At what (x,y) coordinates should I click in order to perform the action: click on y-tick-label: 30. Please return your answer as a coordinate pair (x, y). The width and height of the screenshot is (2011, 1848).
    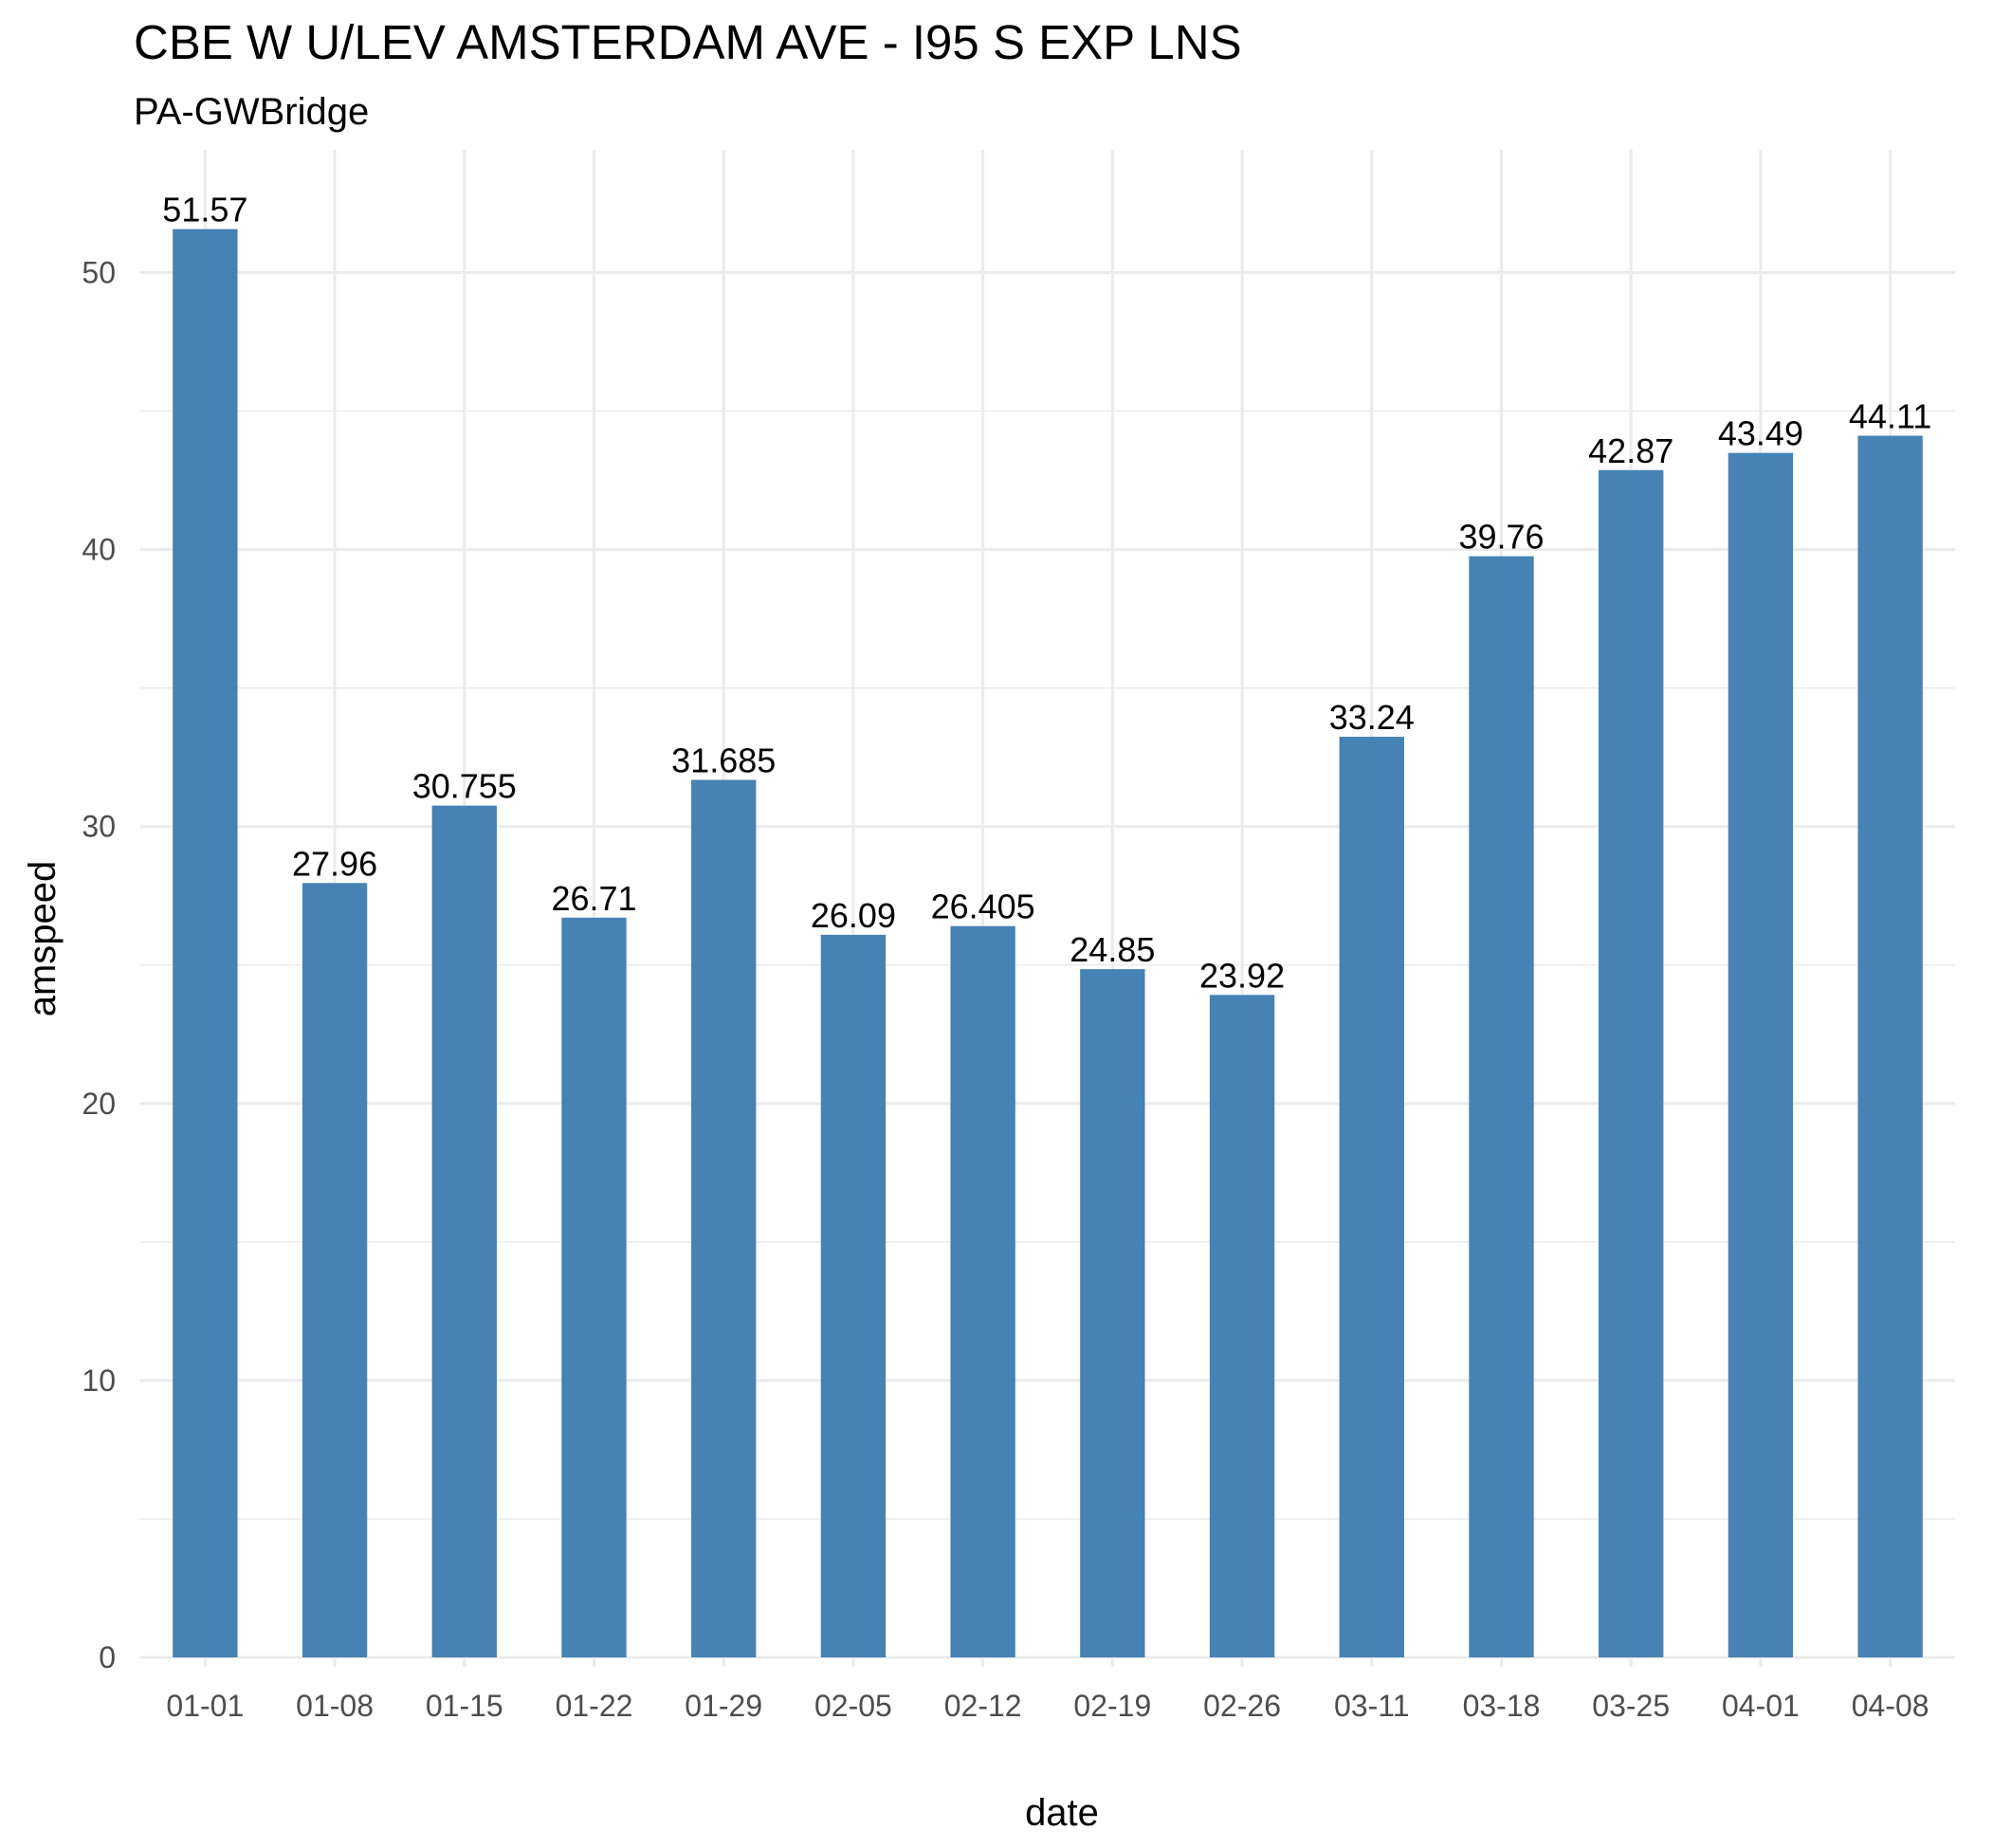
    Looking at the image, I should click on (99, 827).